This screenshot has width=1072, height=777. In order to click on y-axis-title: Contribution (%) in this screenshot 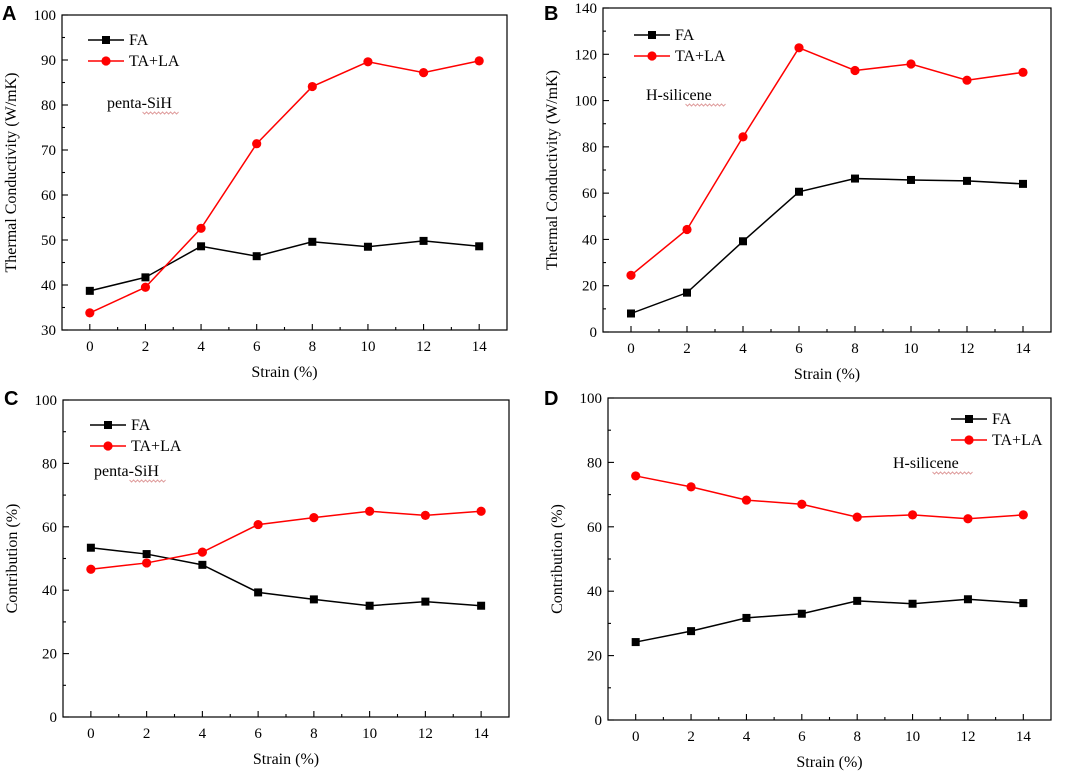, I will do `click(557, 559)`.